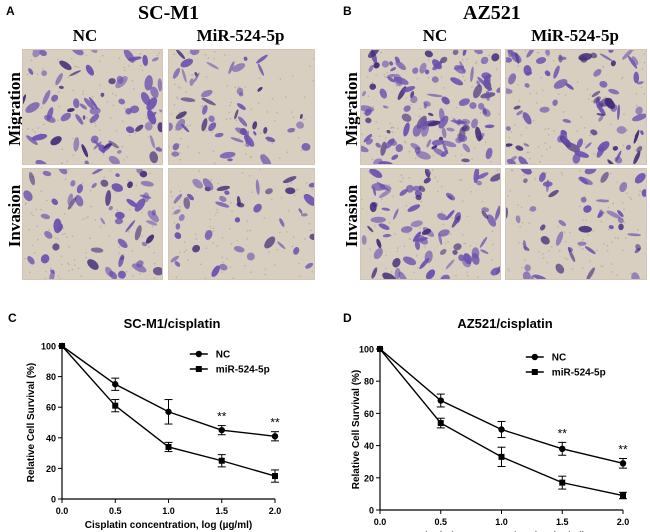 Image resolution: width=650 pixels, height=532 pixels. I want to click on series-line-nc, so click(501, 406).